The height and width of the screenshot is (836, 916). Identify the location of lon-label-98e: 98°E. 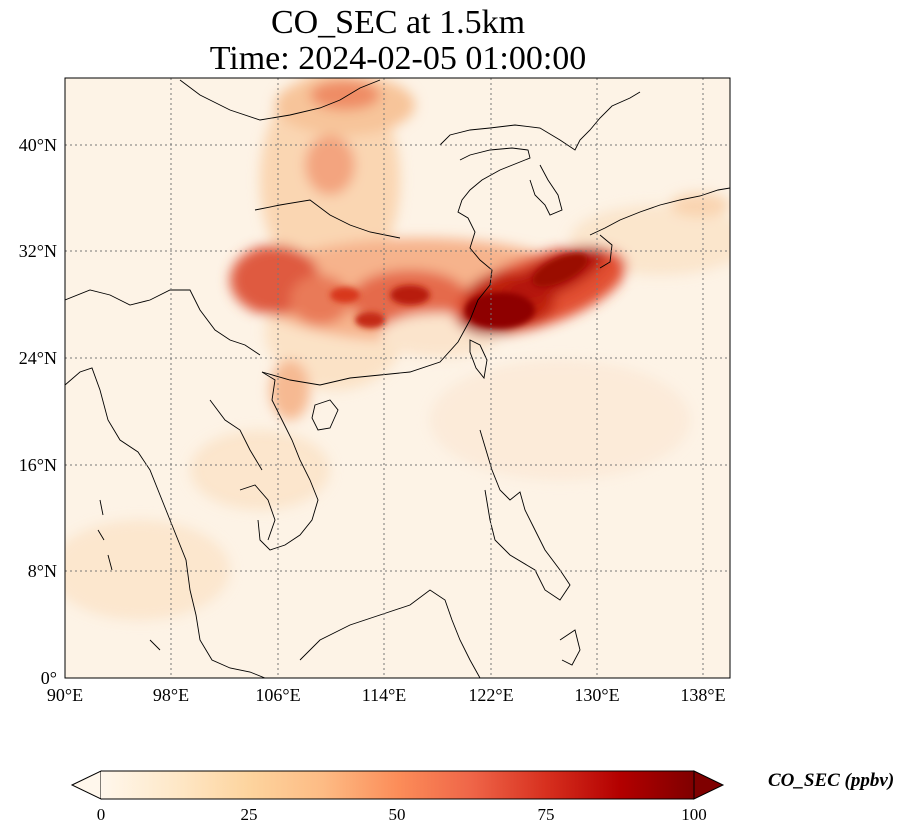
(171, 695).